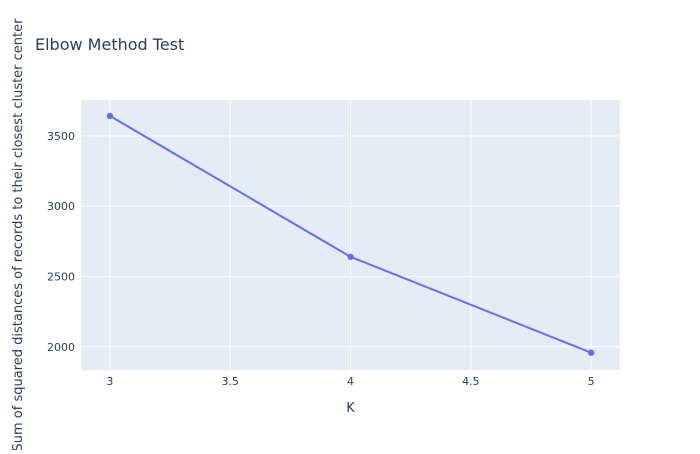 The image size is (700, 454). I want to click on x-tick-labels: 3 3.5 4 4.5 5, so click(350, 381).